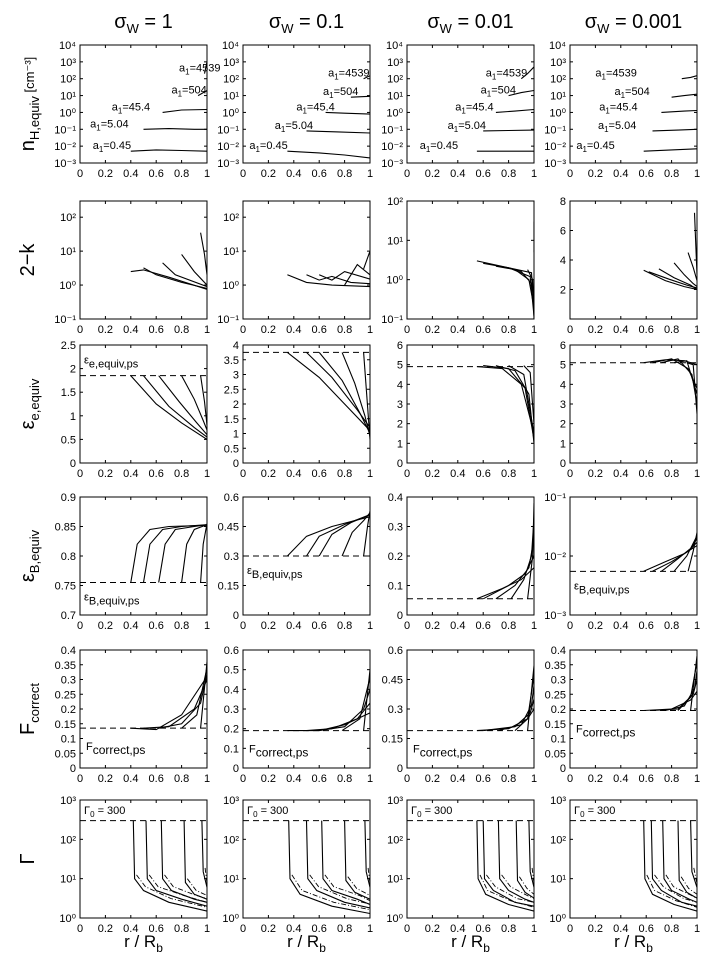  What do you see at coordinates (594, 812) in the screenshot?
I see `gamma0-label: Γ0 = 300` at bounding box center [594, 812].